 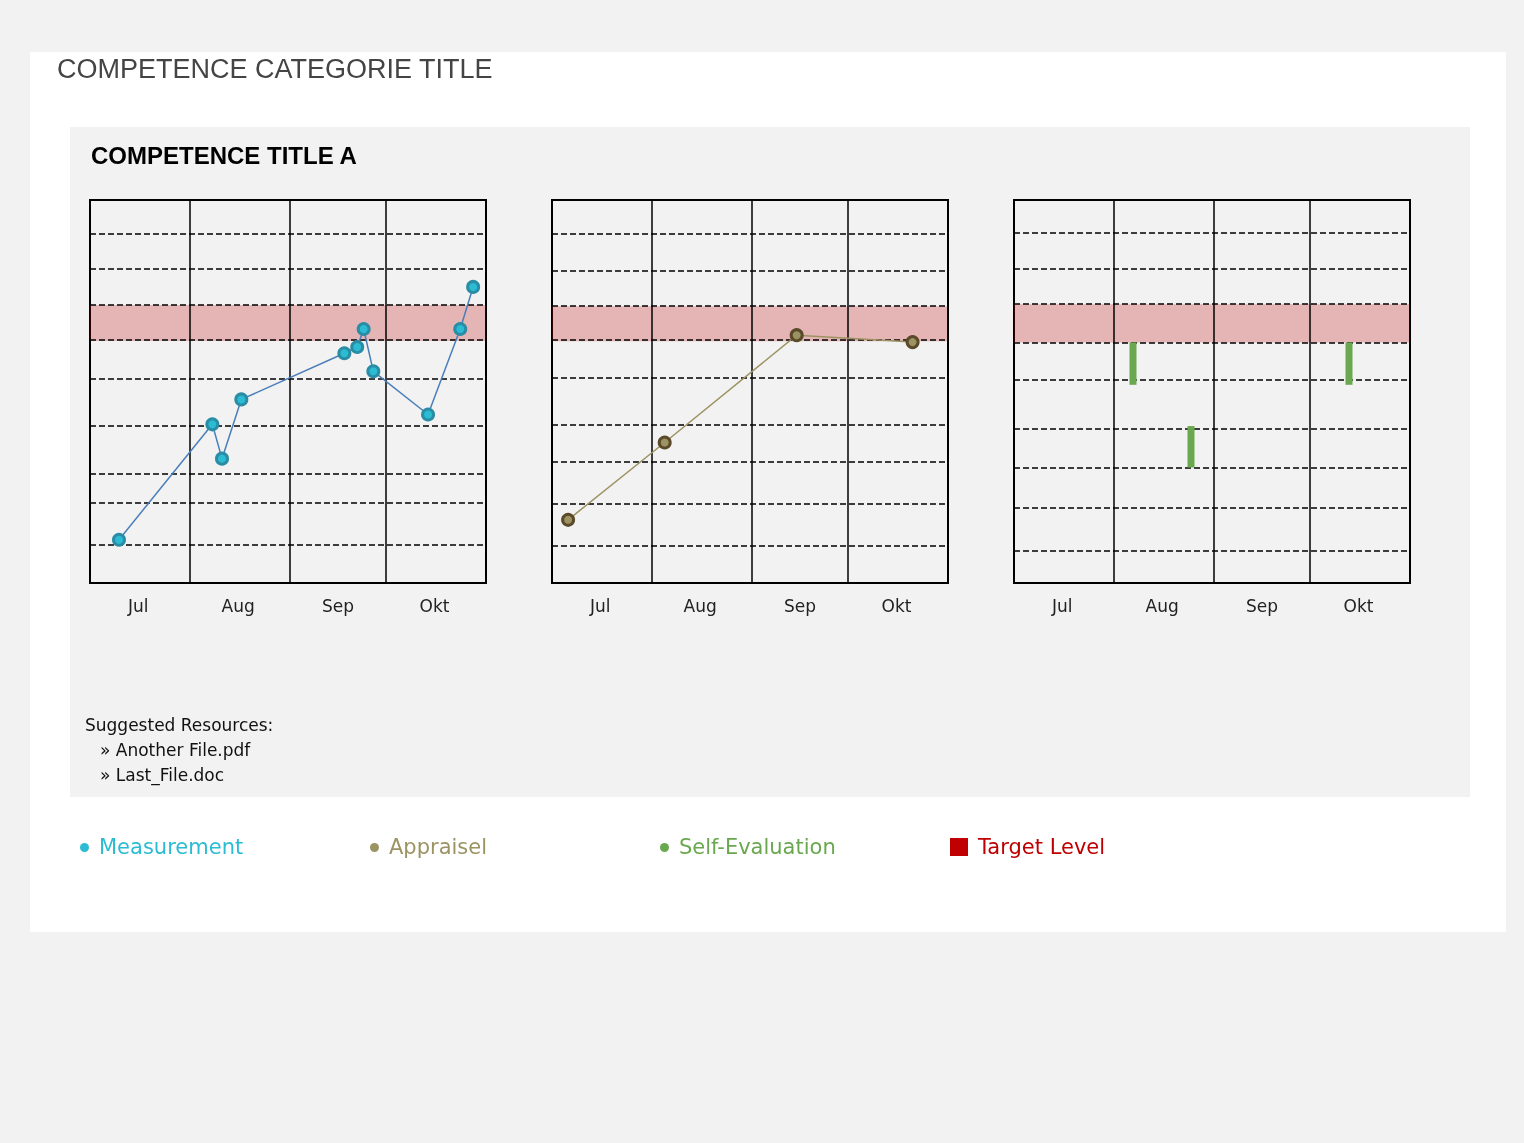 I want to click on chart-subtitle: COMPETENCE TITLE A, so click(x=224, y=156).